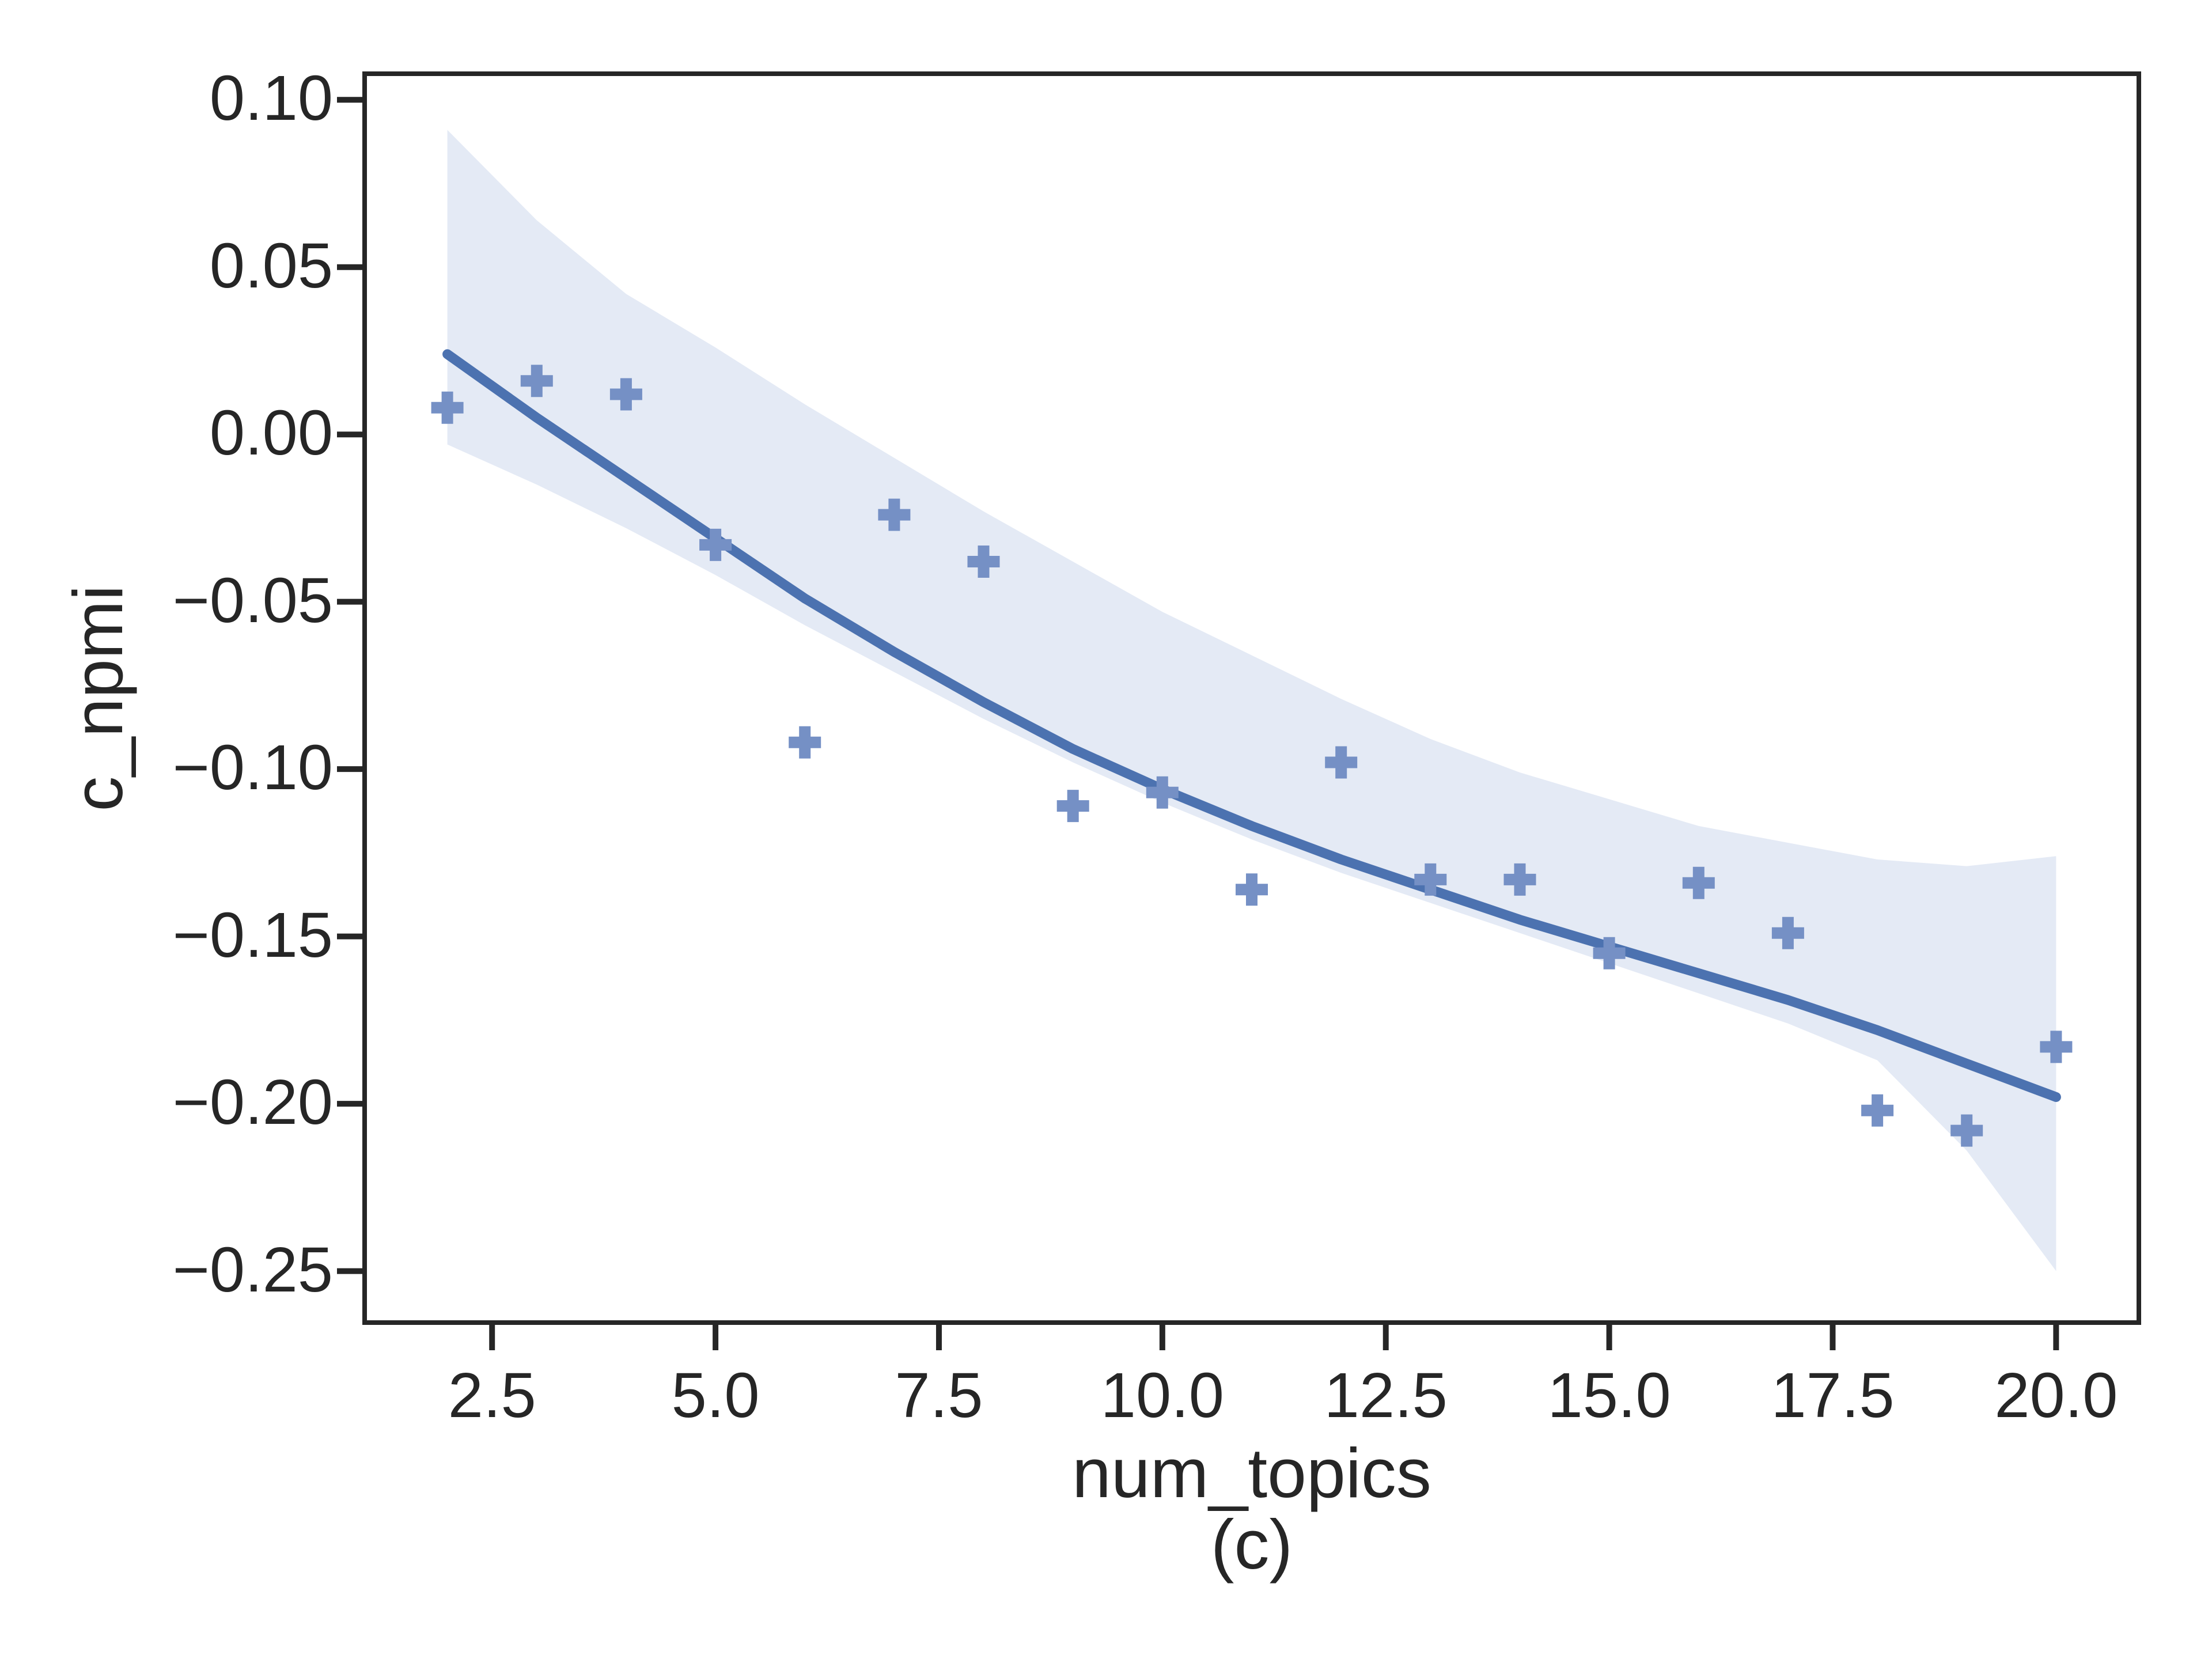 This screenshot has width=2212, height=1659. I want to click on x-tick-label: 2.5, so click(492, 1395).